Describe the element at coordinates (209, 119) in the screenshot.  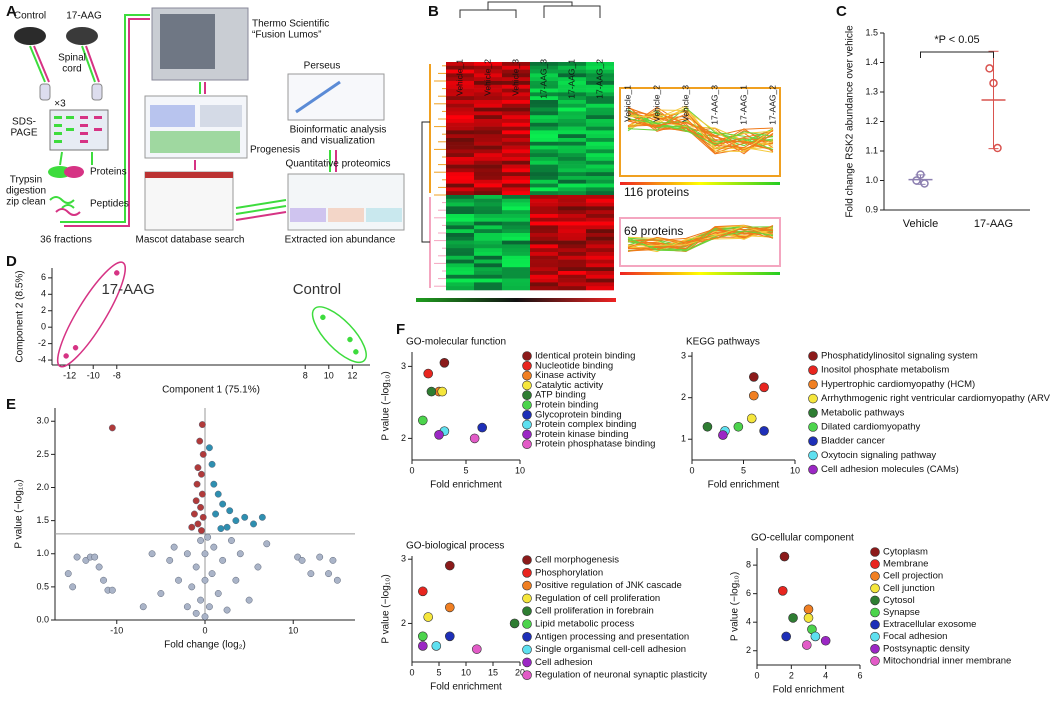
I see `workflow-art` at that location.